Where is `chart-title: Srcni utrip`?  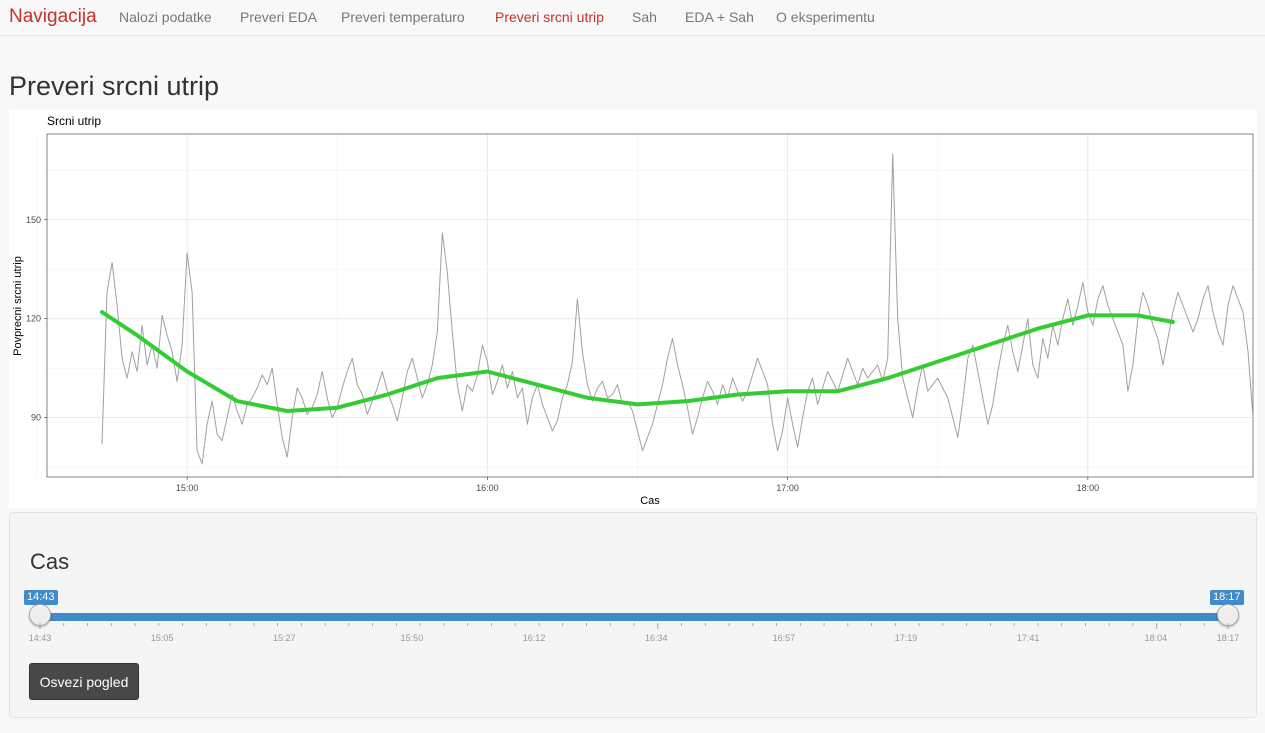 chart-title: Srcni utrip is located at coordinates (74, 121).